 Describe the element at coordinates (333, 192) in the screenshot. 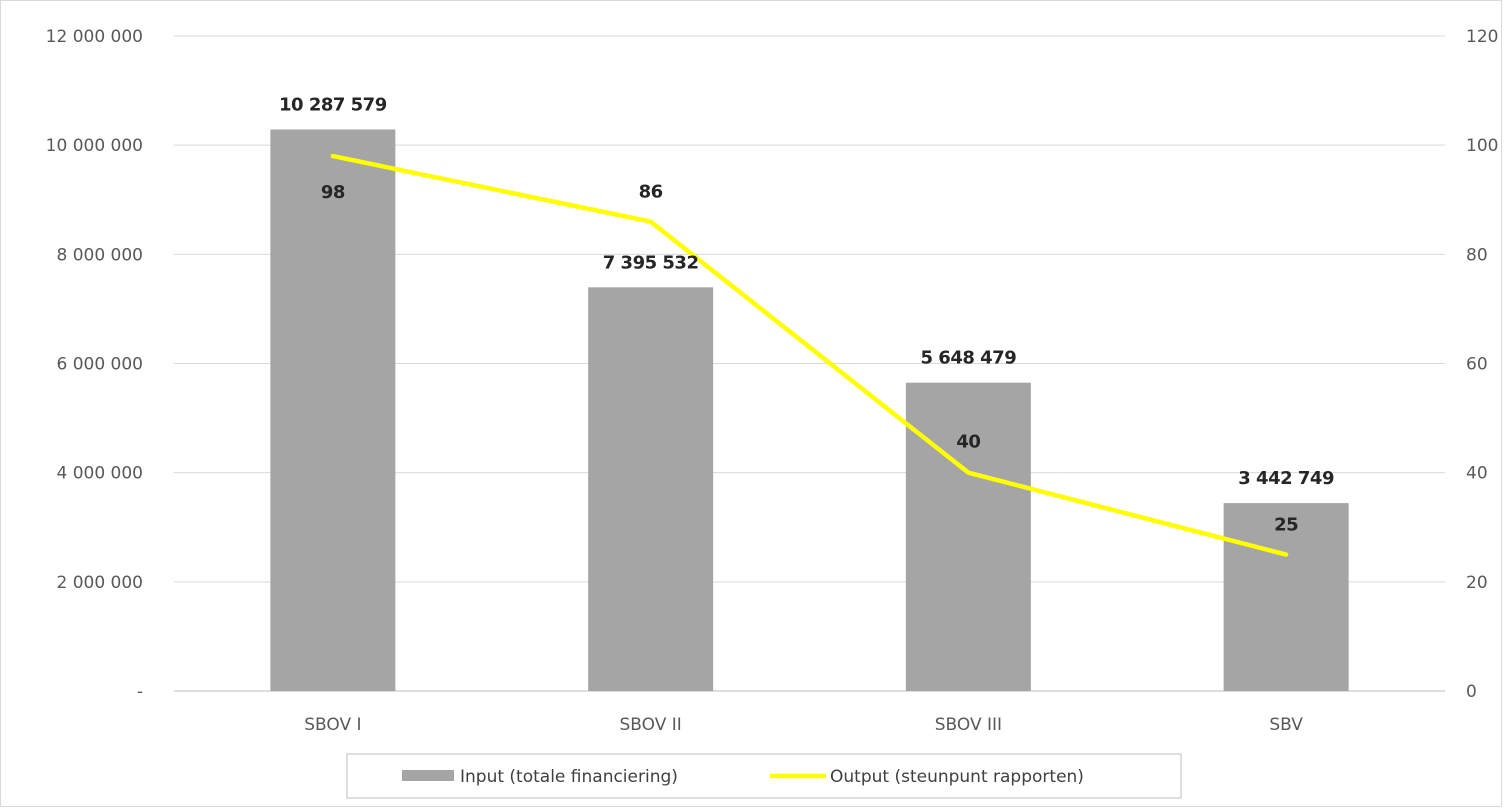

I see `line-data-label: 98` at that location.